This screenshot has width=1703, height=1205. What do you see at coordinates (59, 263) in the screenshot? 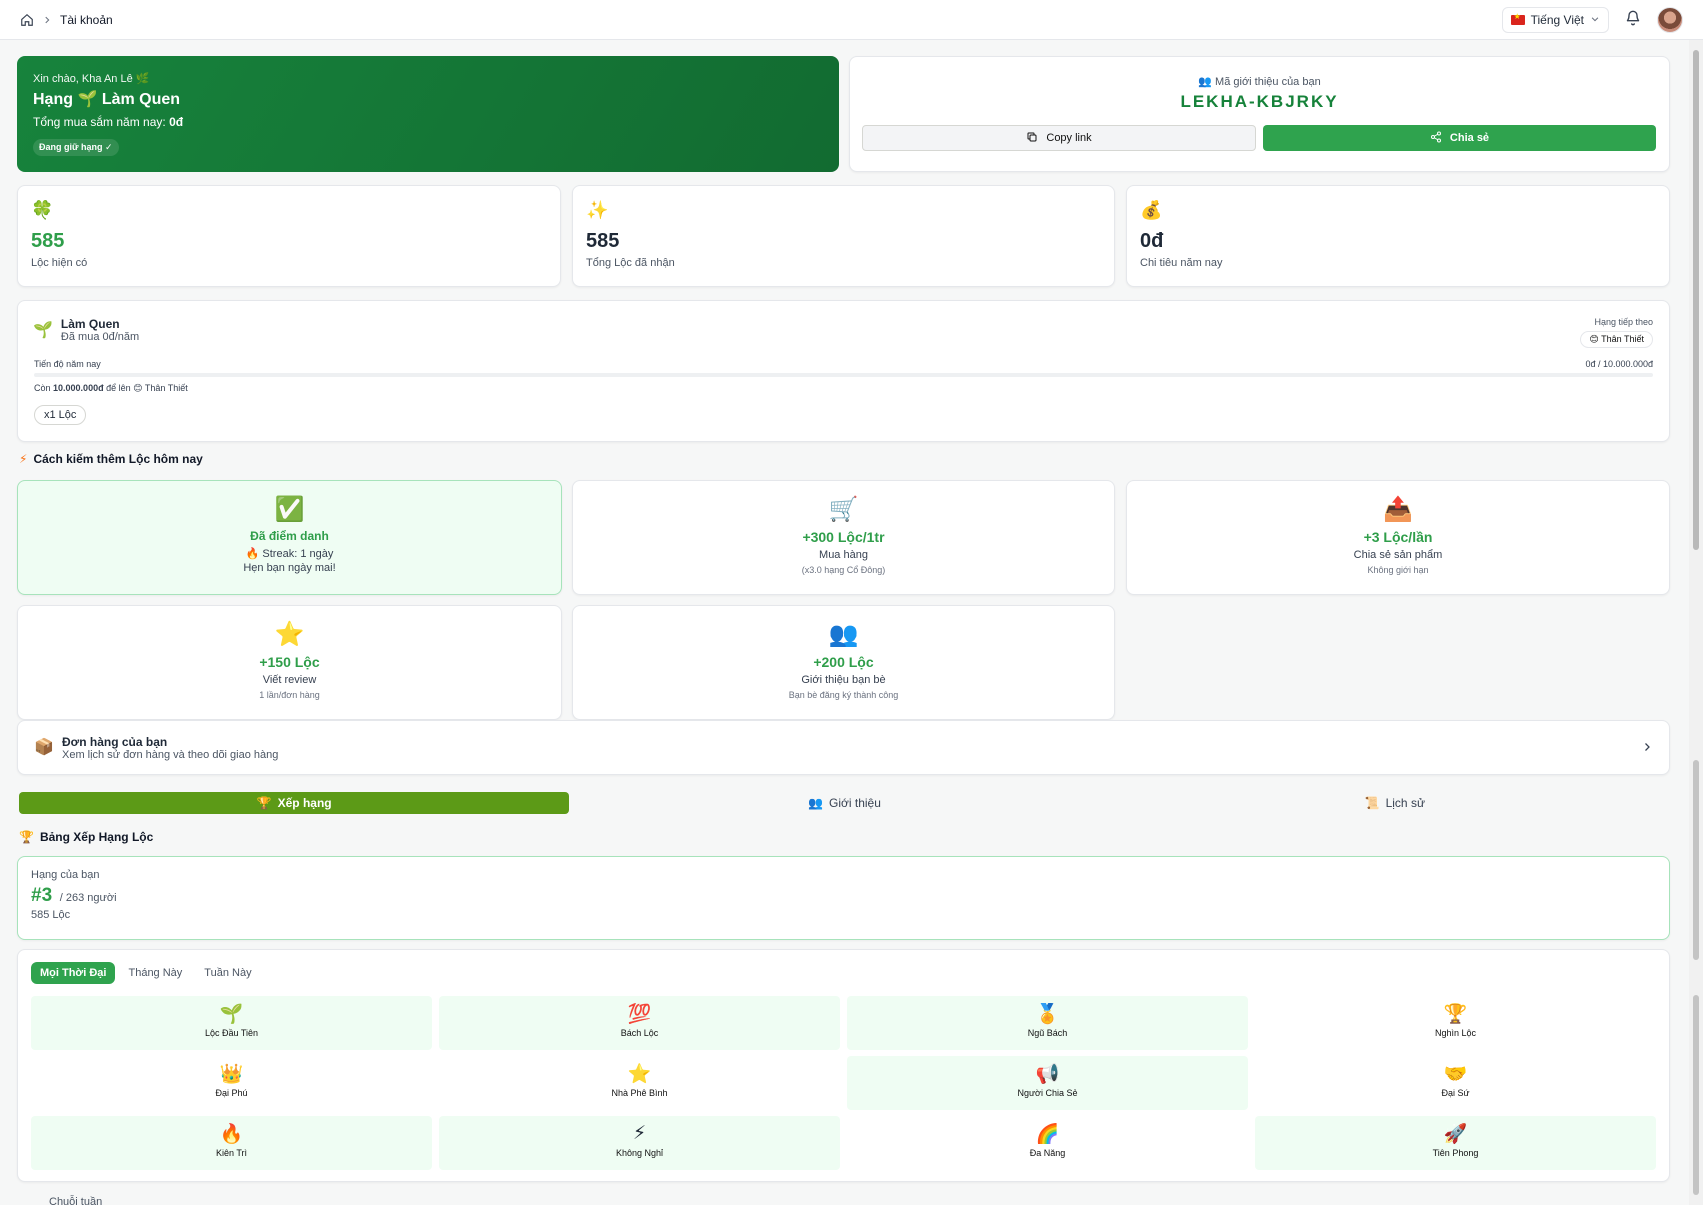
I see `stat-label: Lộc hiện có` at bounding box center [59, 263].